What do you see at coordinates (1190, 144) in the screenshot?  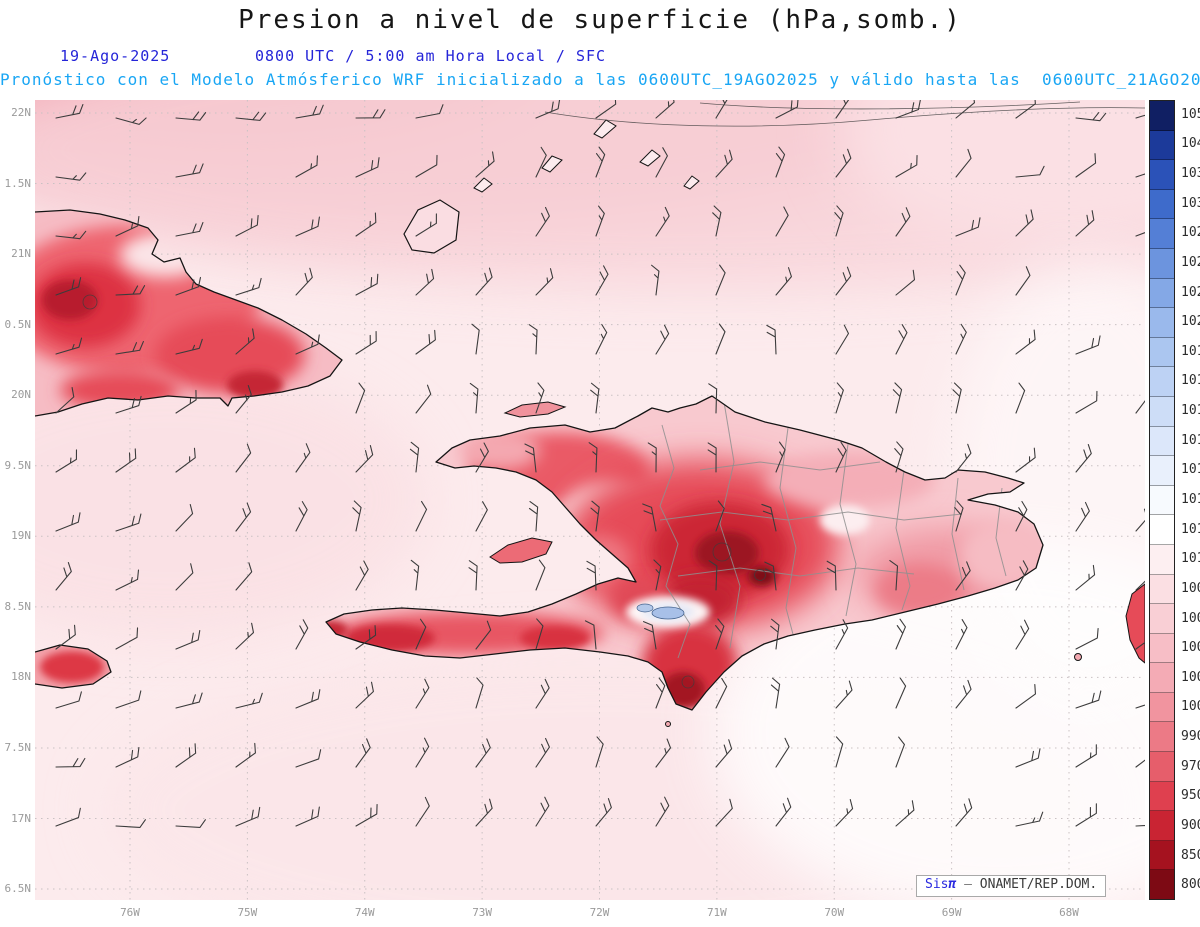 I see `colorbar-tick-label: 1040` at bounding box center [1190, 144].